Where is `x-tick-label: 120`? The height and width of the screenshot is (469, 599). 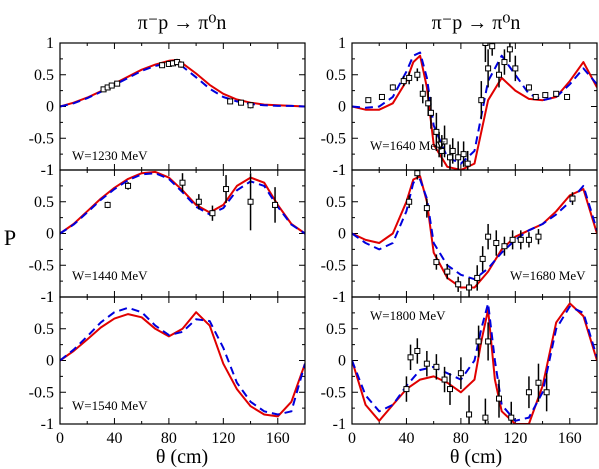
x-tick-label: 120 is located at coordinates (515, 438).